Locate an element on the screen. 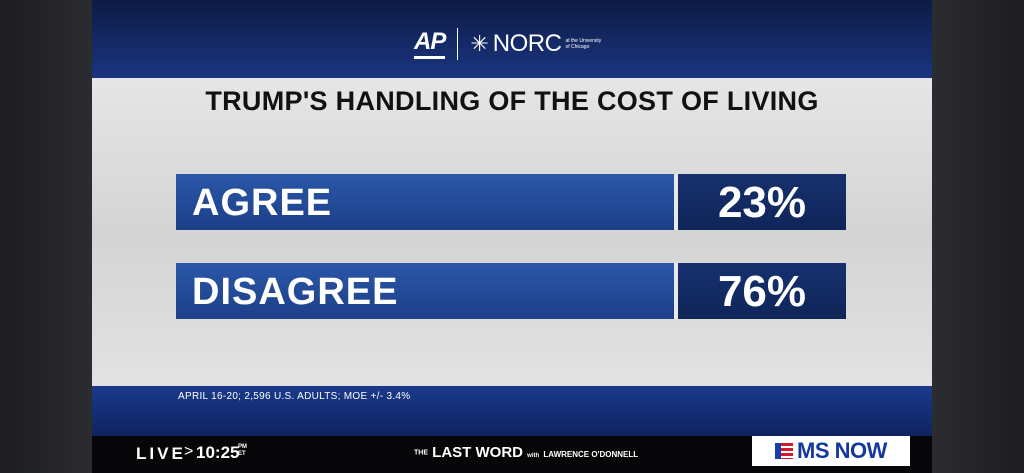 Image resolution: width=1024 pixels, height=473 pixels. right-letterbox is located at coordinates (978, 236).